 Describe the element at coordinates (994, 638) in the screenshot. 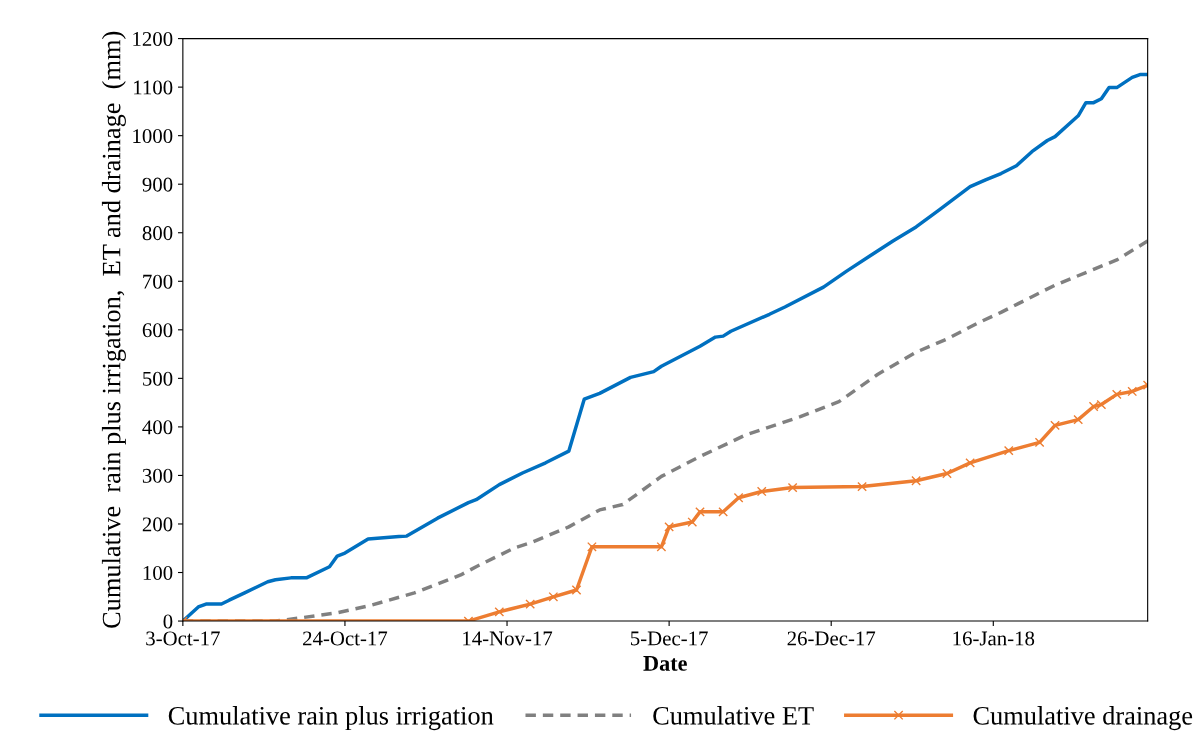

I see `x-tick-label: 16-Jan-18` at that location.